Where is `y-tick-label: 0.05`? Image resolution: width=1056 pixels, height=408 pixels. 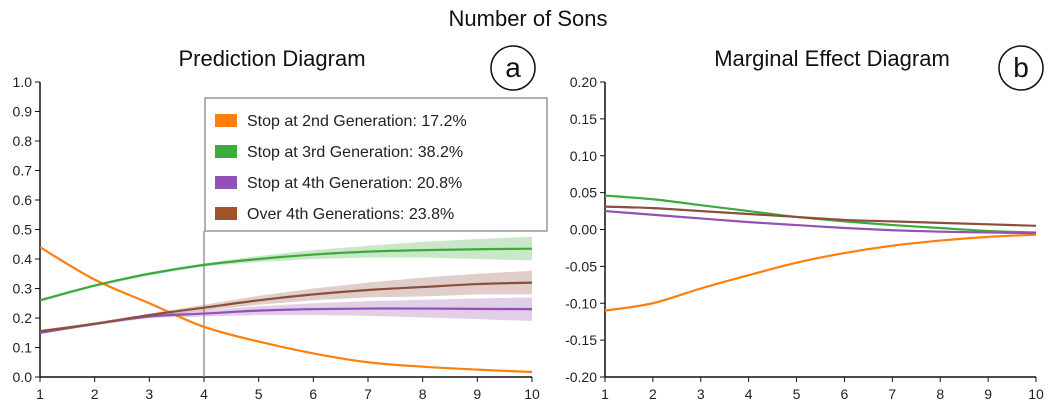 y-tick-label: 0.05 is located at coordinates (583, 193).